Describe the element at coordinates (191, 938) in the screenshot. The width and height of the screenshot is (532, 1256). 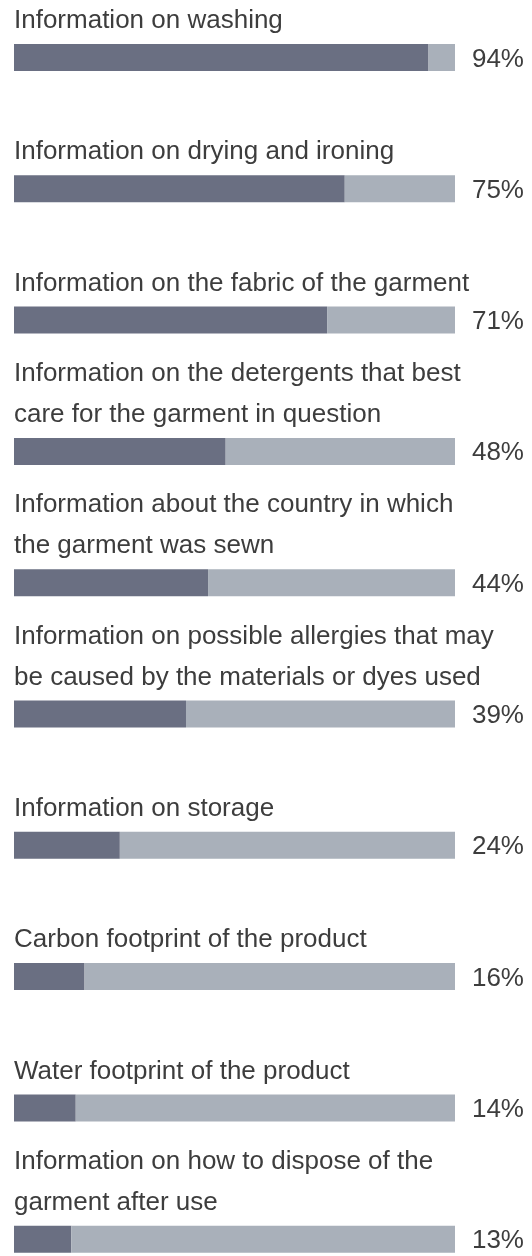
I see `y-tick-label: Carbon footprint of the product` at that location.